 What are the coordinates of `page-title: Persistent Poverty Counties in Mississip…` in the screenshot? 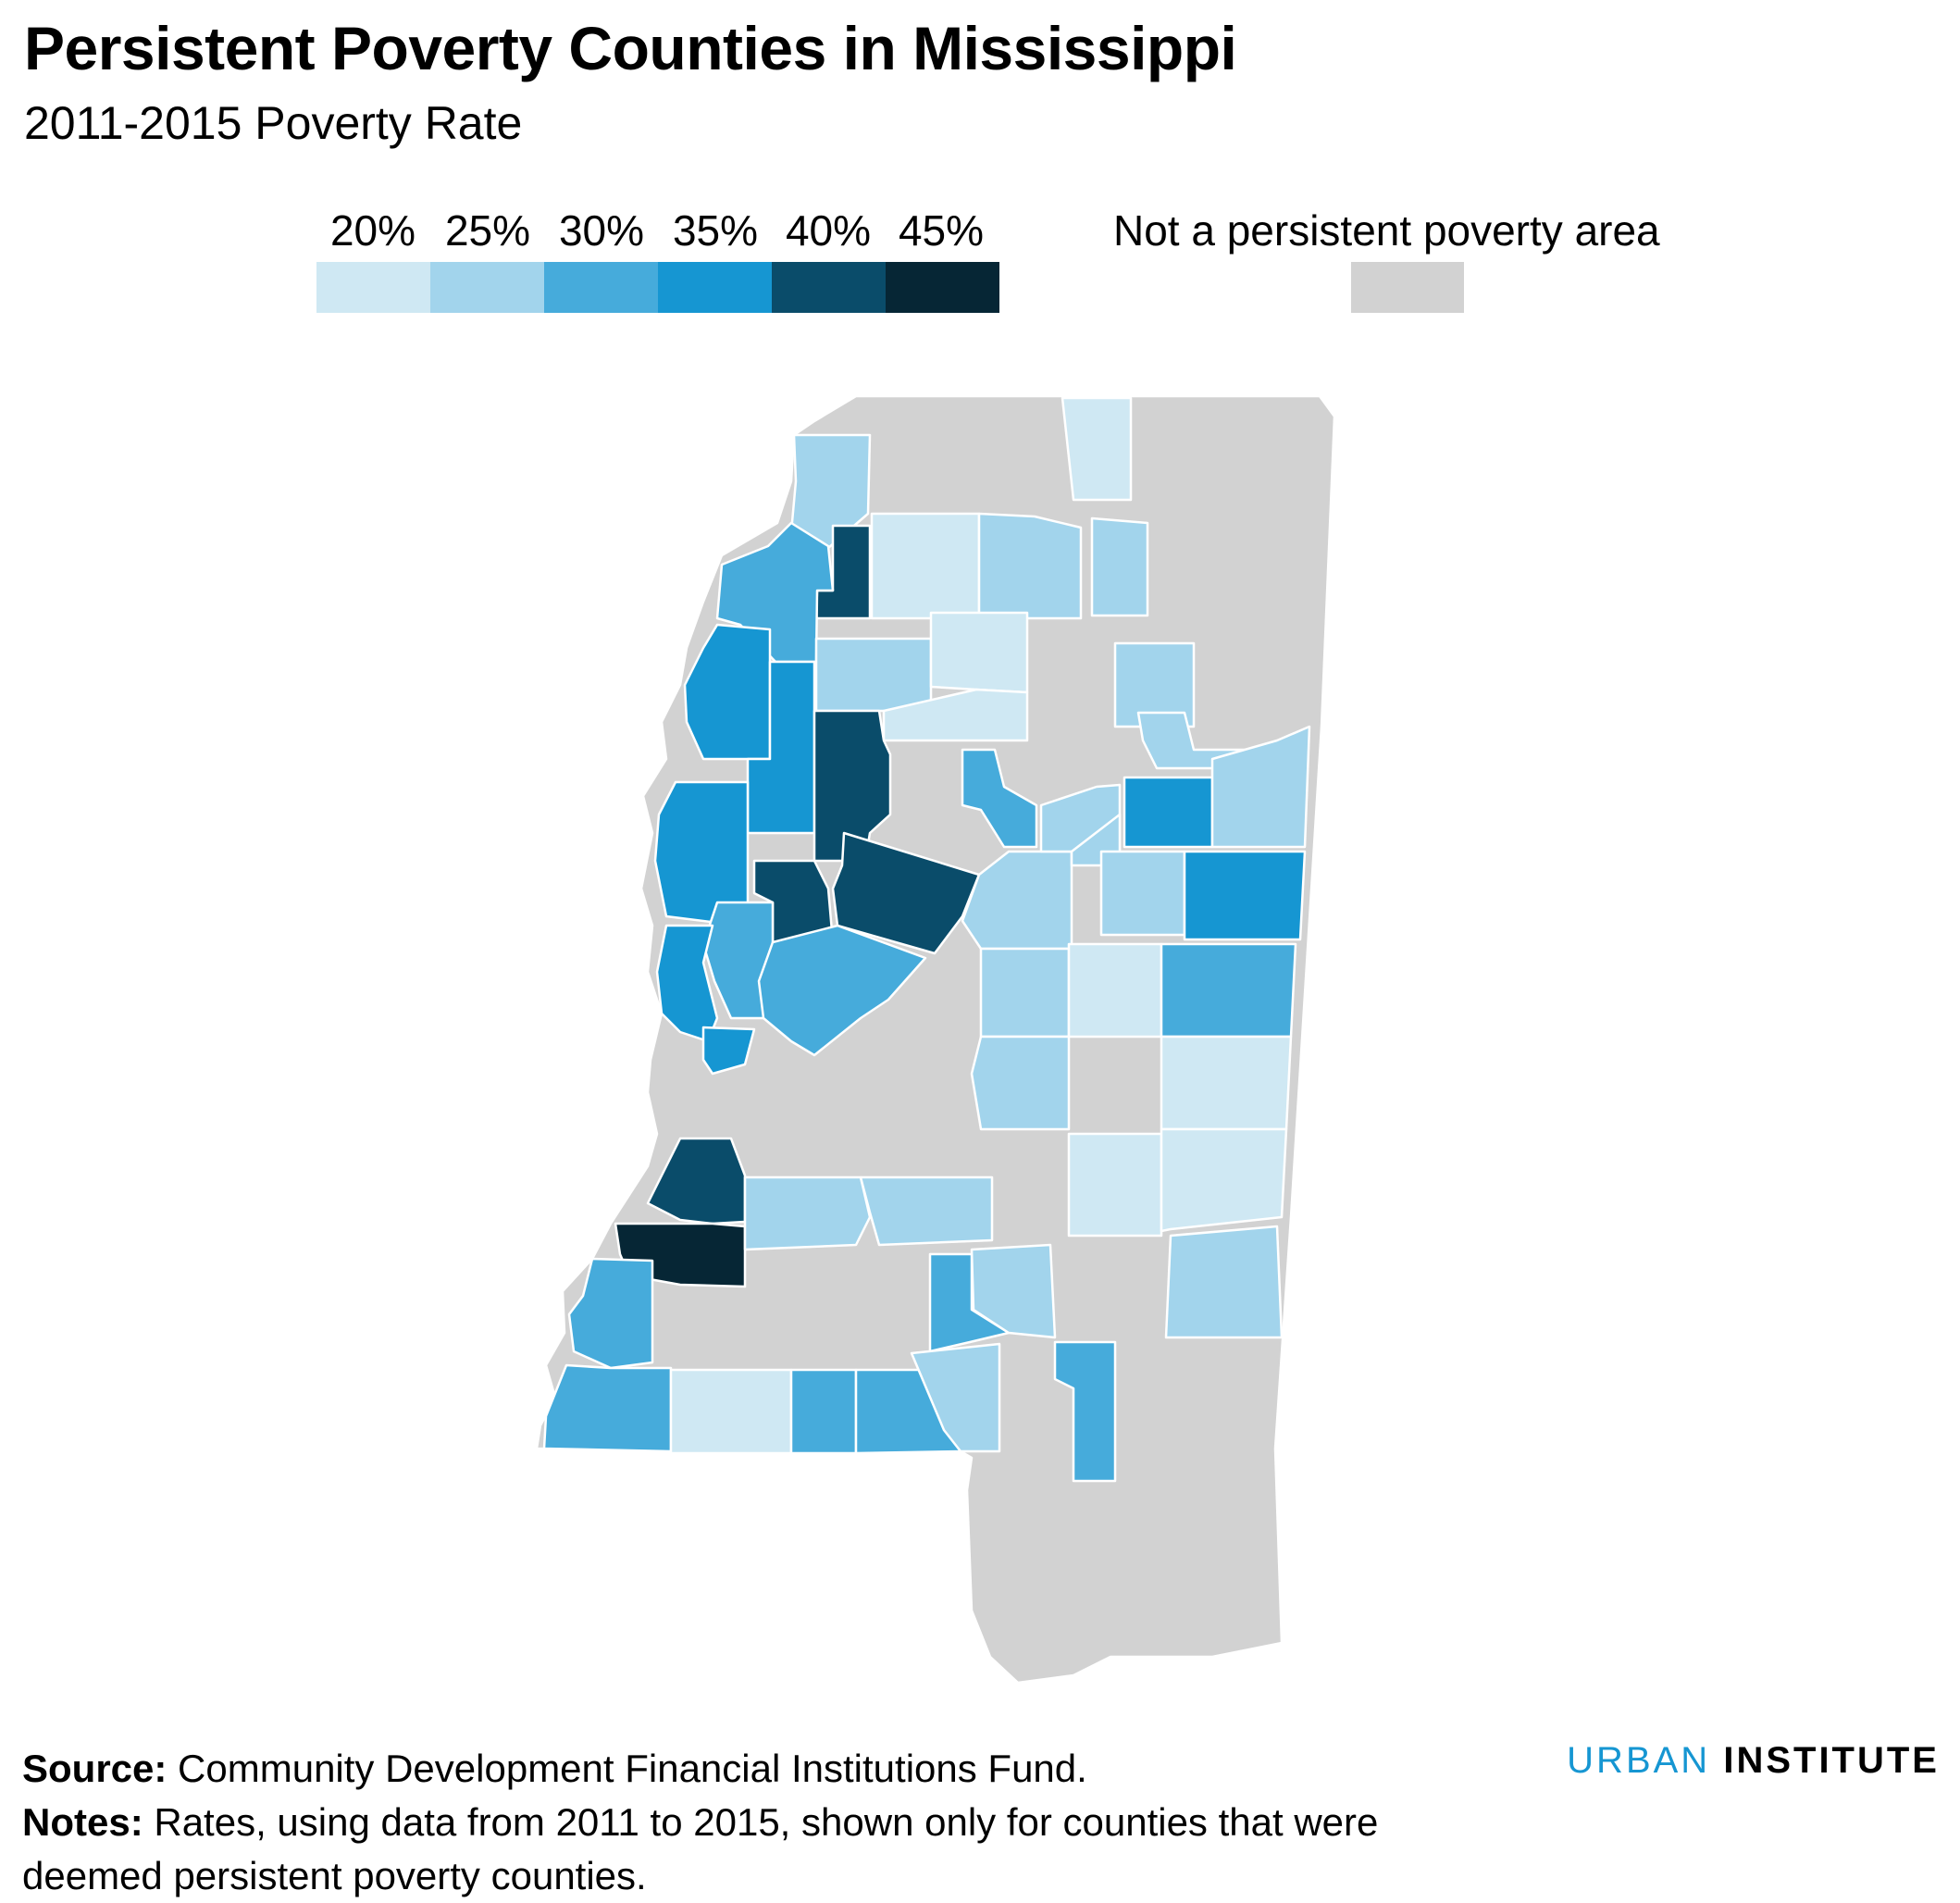 It's located at (630, 48).